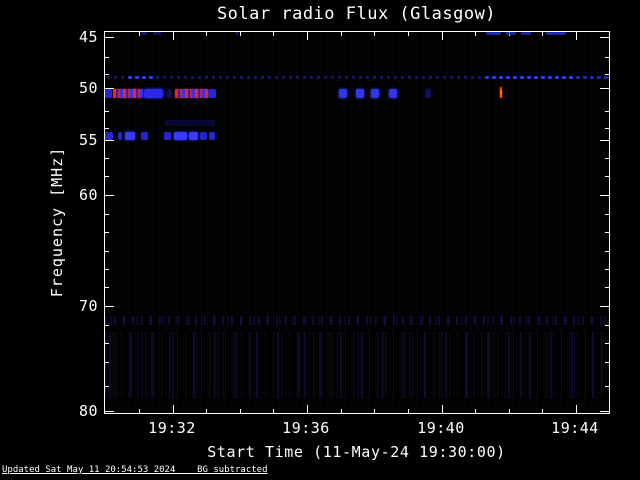 The height and width of the screenshot is (480, 640). I want to click on x-tick-label: 19:36, so click(306, 428).